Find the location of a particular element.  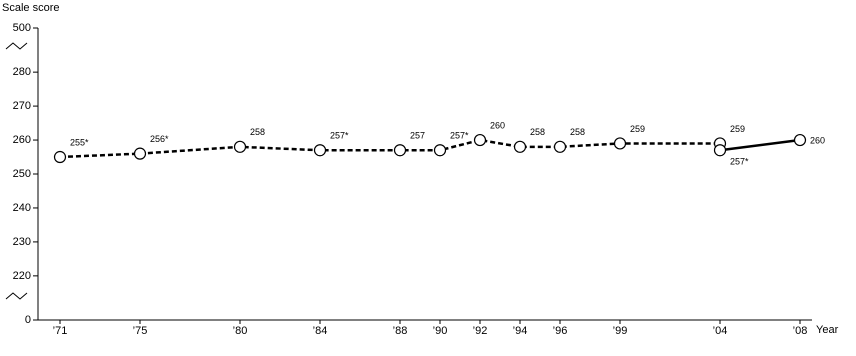

value-label: 255* is located at coordinates (79, 142).